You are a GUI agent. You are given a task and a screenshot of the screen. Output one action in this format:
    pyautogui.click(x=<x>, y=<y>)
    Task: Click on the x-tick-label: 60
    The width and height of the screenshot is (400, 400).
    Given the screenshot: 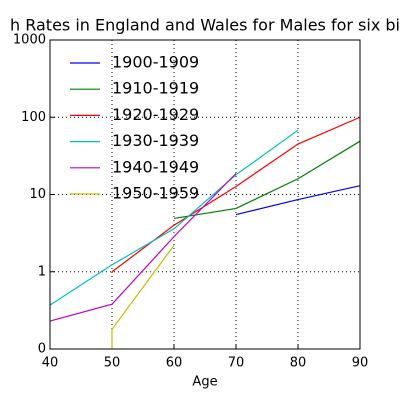 What is the action you would take?
    pyautogui.click(x=174, y=363)
    